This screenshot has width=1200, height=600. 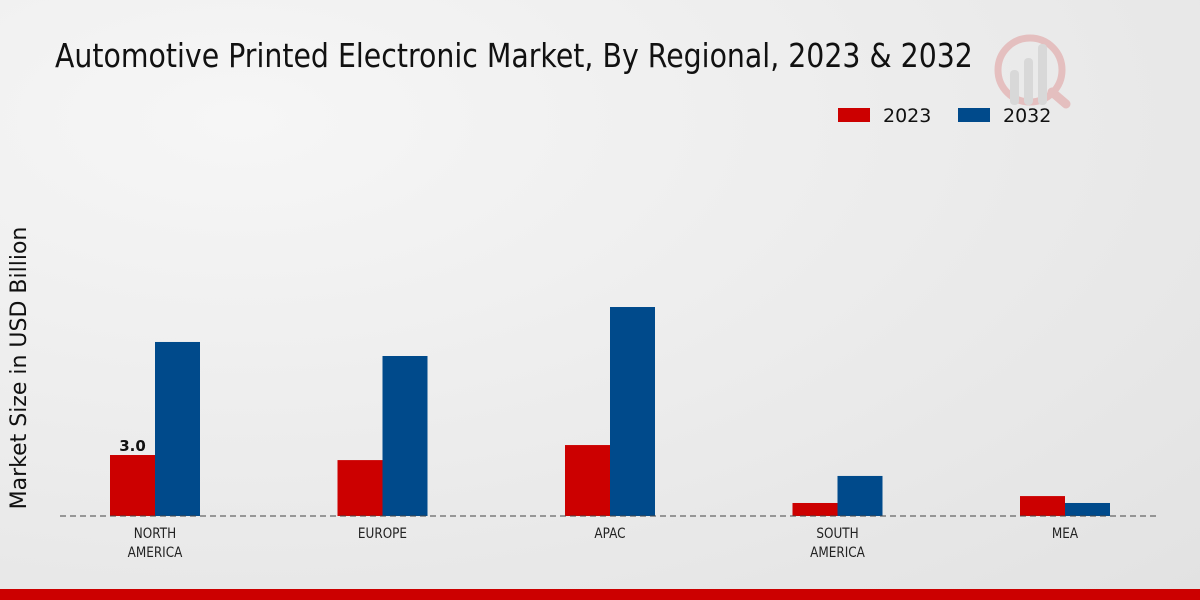 I want to click on x-tick-label: SOUTH AMERICA, so click(x=837, y=543).